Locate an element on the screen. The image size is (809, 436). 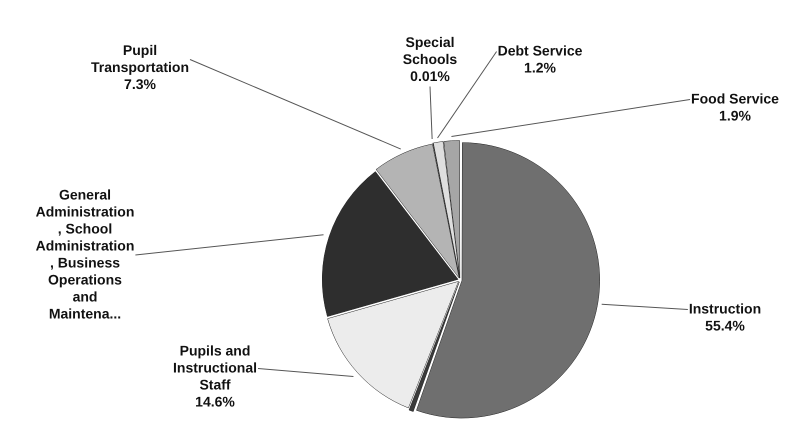
slice-label: Food Service is located at coordinates (735, 98).